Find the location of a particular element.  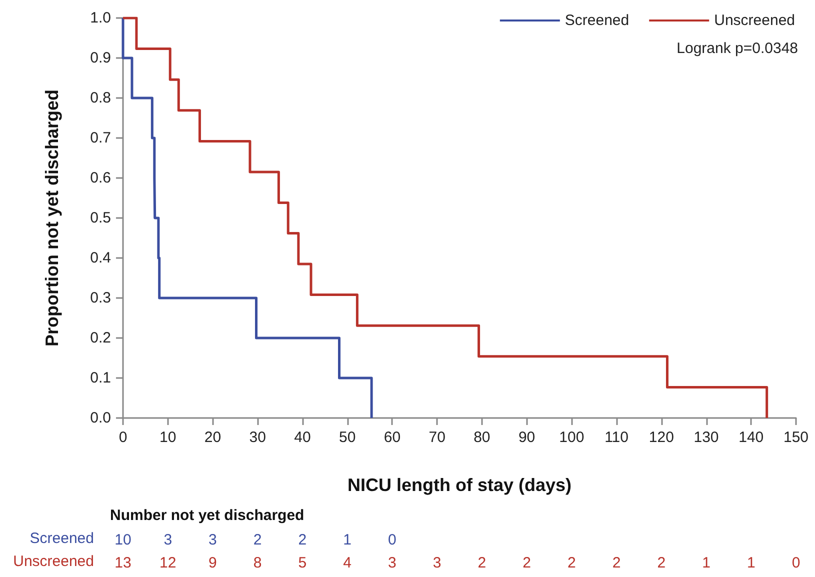

x-tick-label: 0 is located at coordinates (123, 437).